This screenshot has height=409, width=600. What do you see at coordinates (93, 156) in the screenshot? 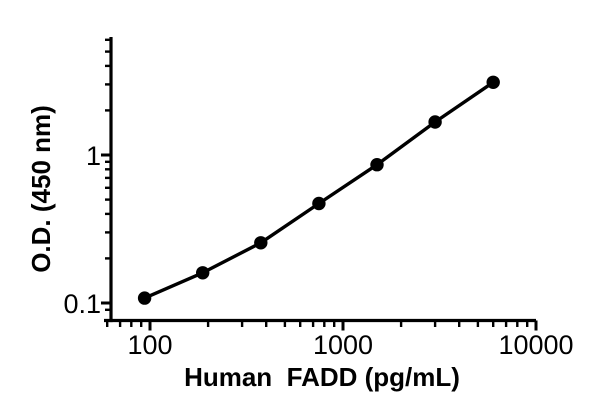
I see `y-tick-label: 1` at bounding box center [93, 156].